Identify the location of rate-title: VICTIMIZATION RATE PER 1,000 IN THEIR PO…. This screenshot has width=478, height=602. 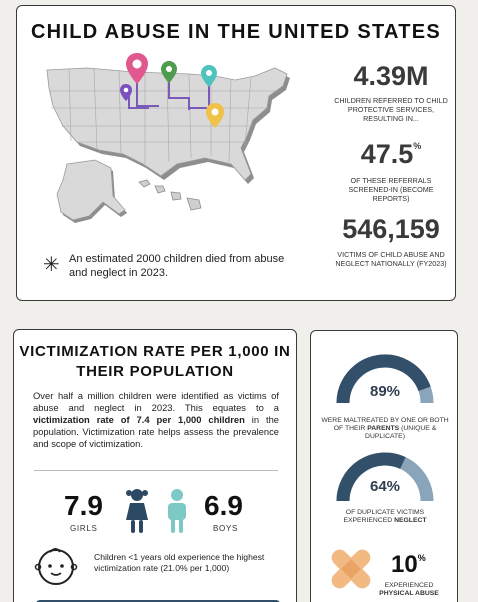
(155, 361).